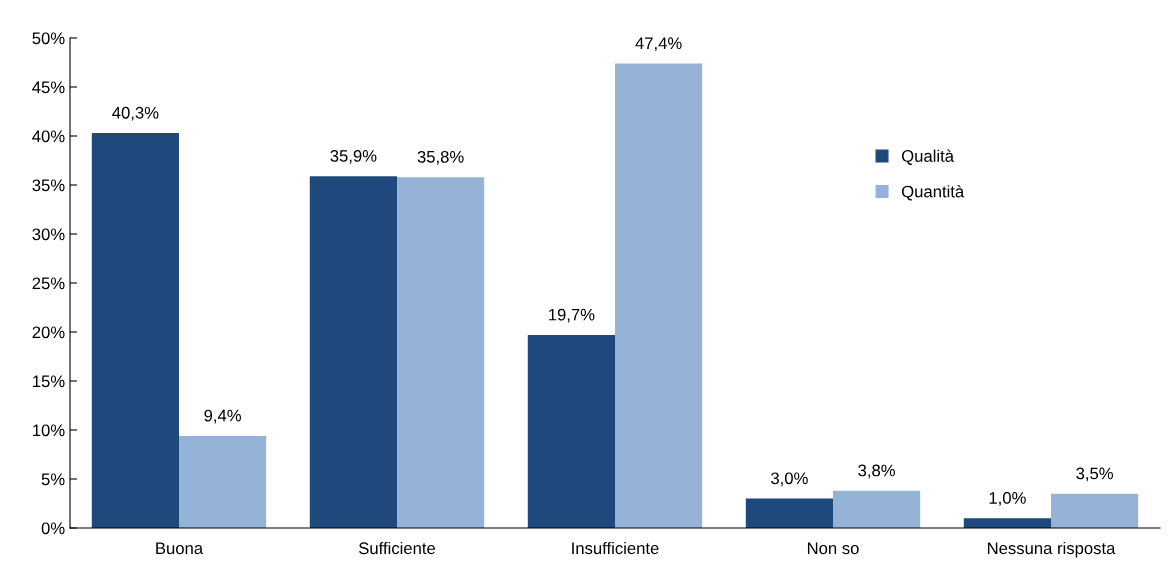  I want to click on x-tick-label: Sufficiente, so click(397, 548).